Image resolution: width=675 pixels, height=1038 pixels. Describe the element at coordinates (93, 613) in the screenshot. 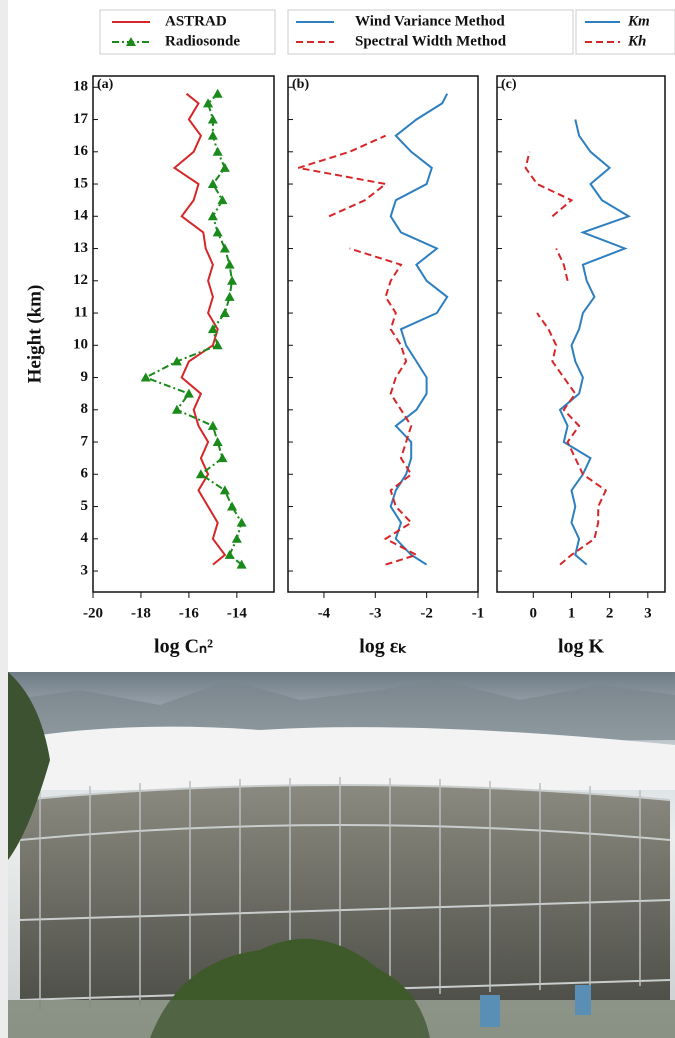

I see `x-tick-label: -20` at that location.